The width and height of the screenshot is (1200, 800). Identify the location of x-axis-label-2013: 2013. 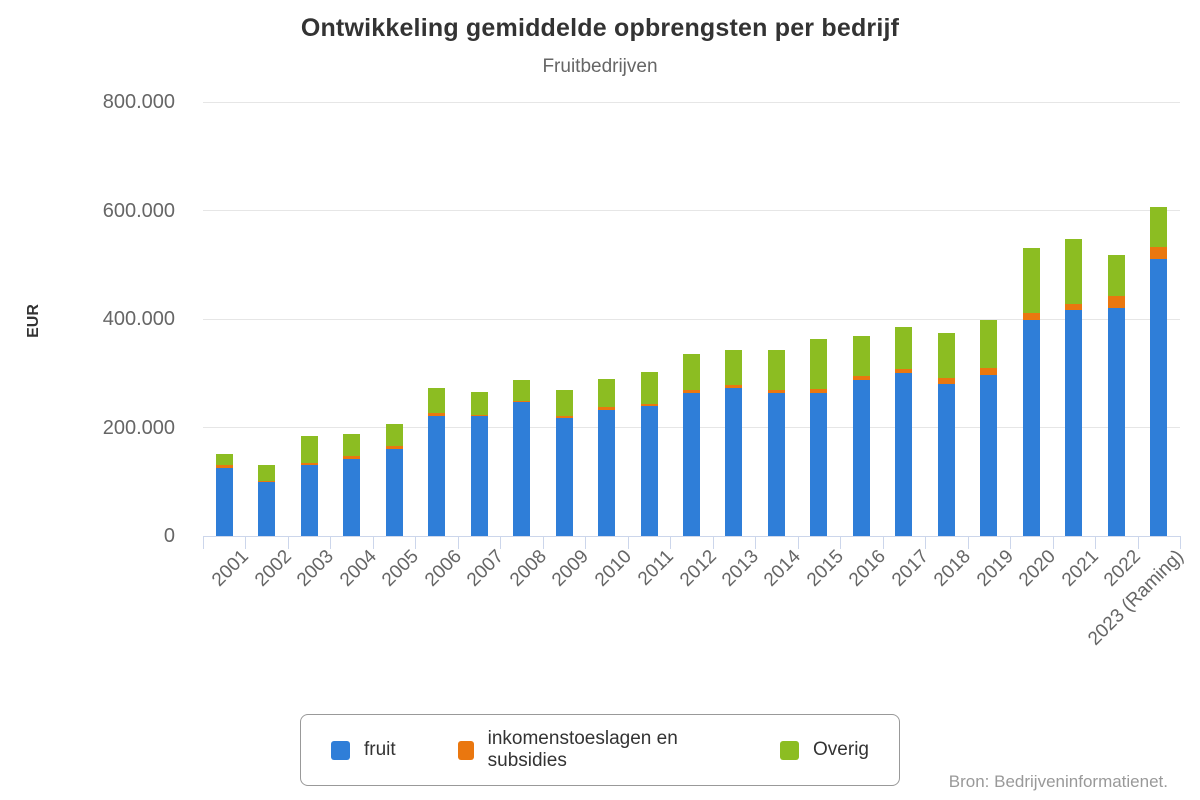
(740, 568).